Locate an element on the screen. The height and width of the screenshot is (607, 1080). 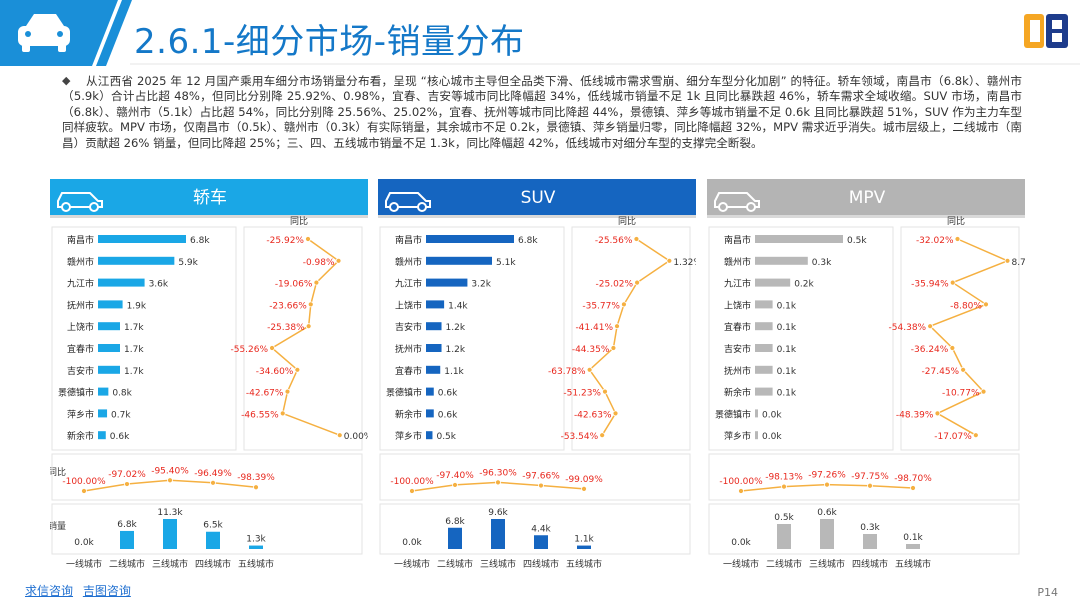
city-label: 吉安市 is located at coordinates (408, 327).